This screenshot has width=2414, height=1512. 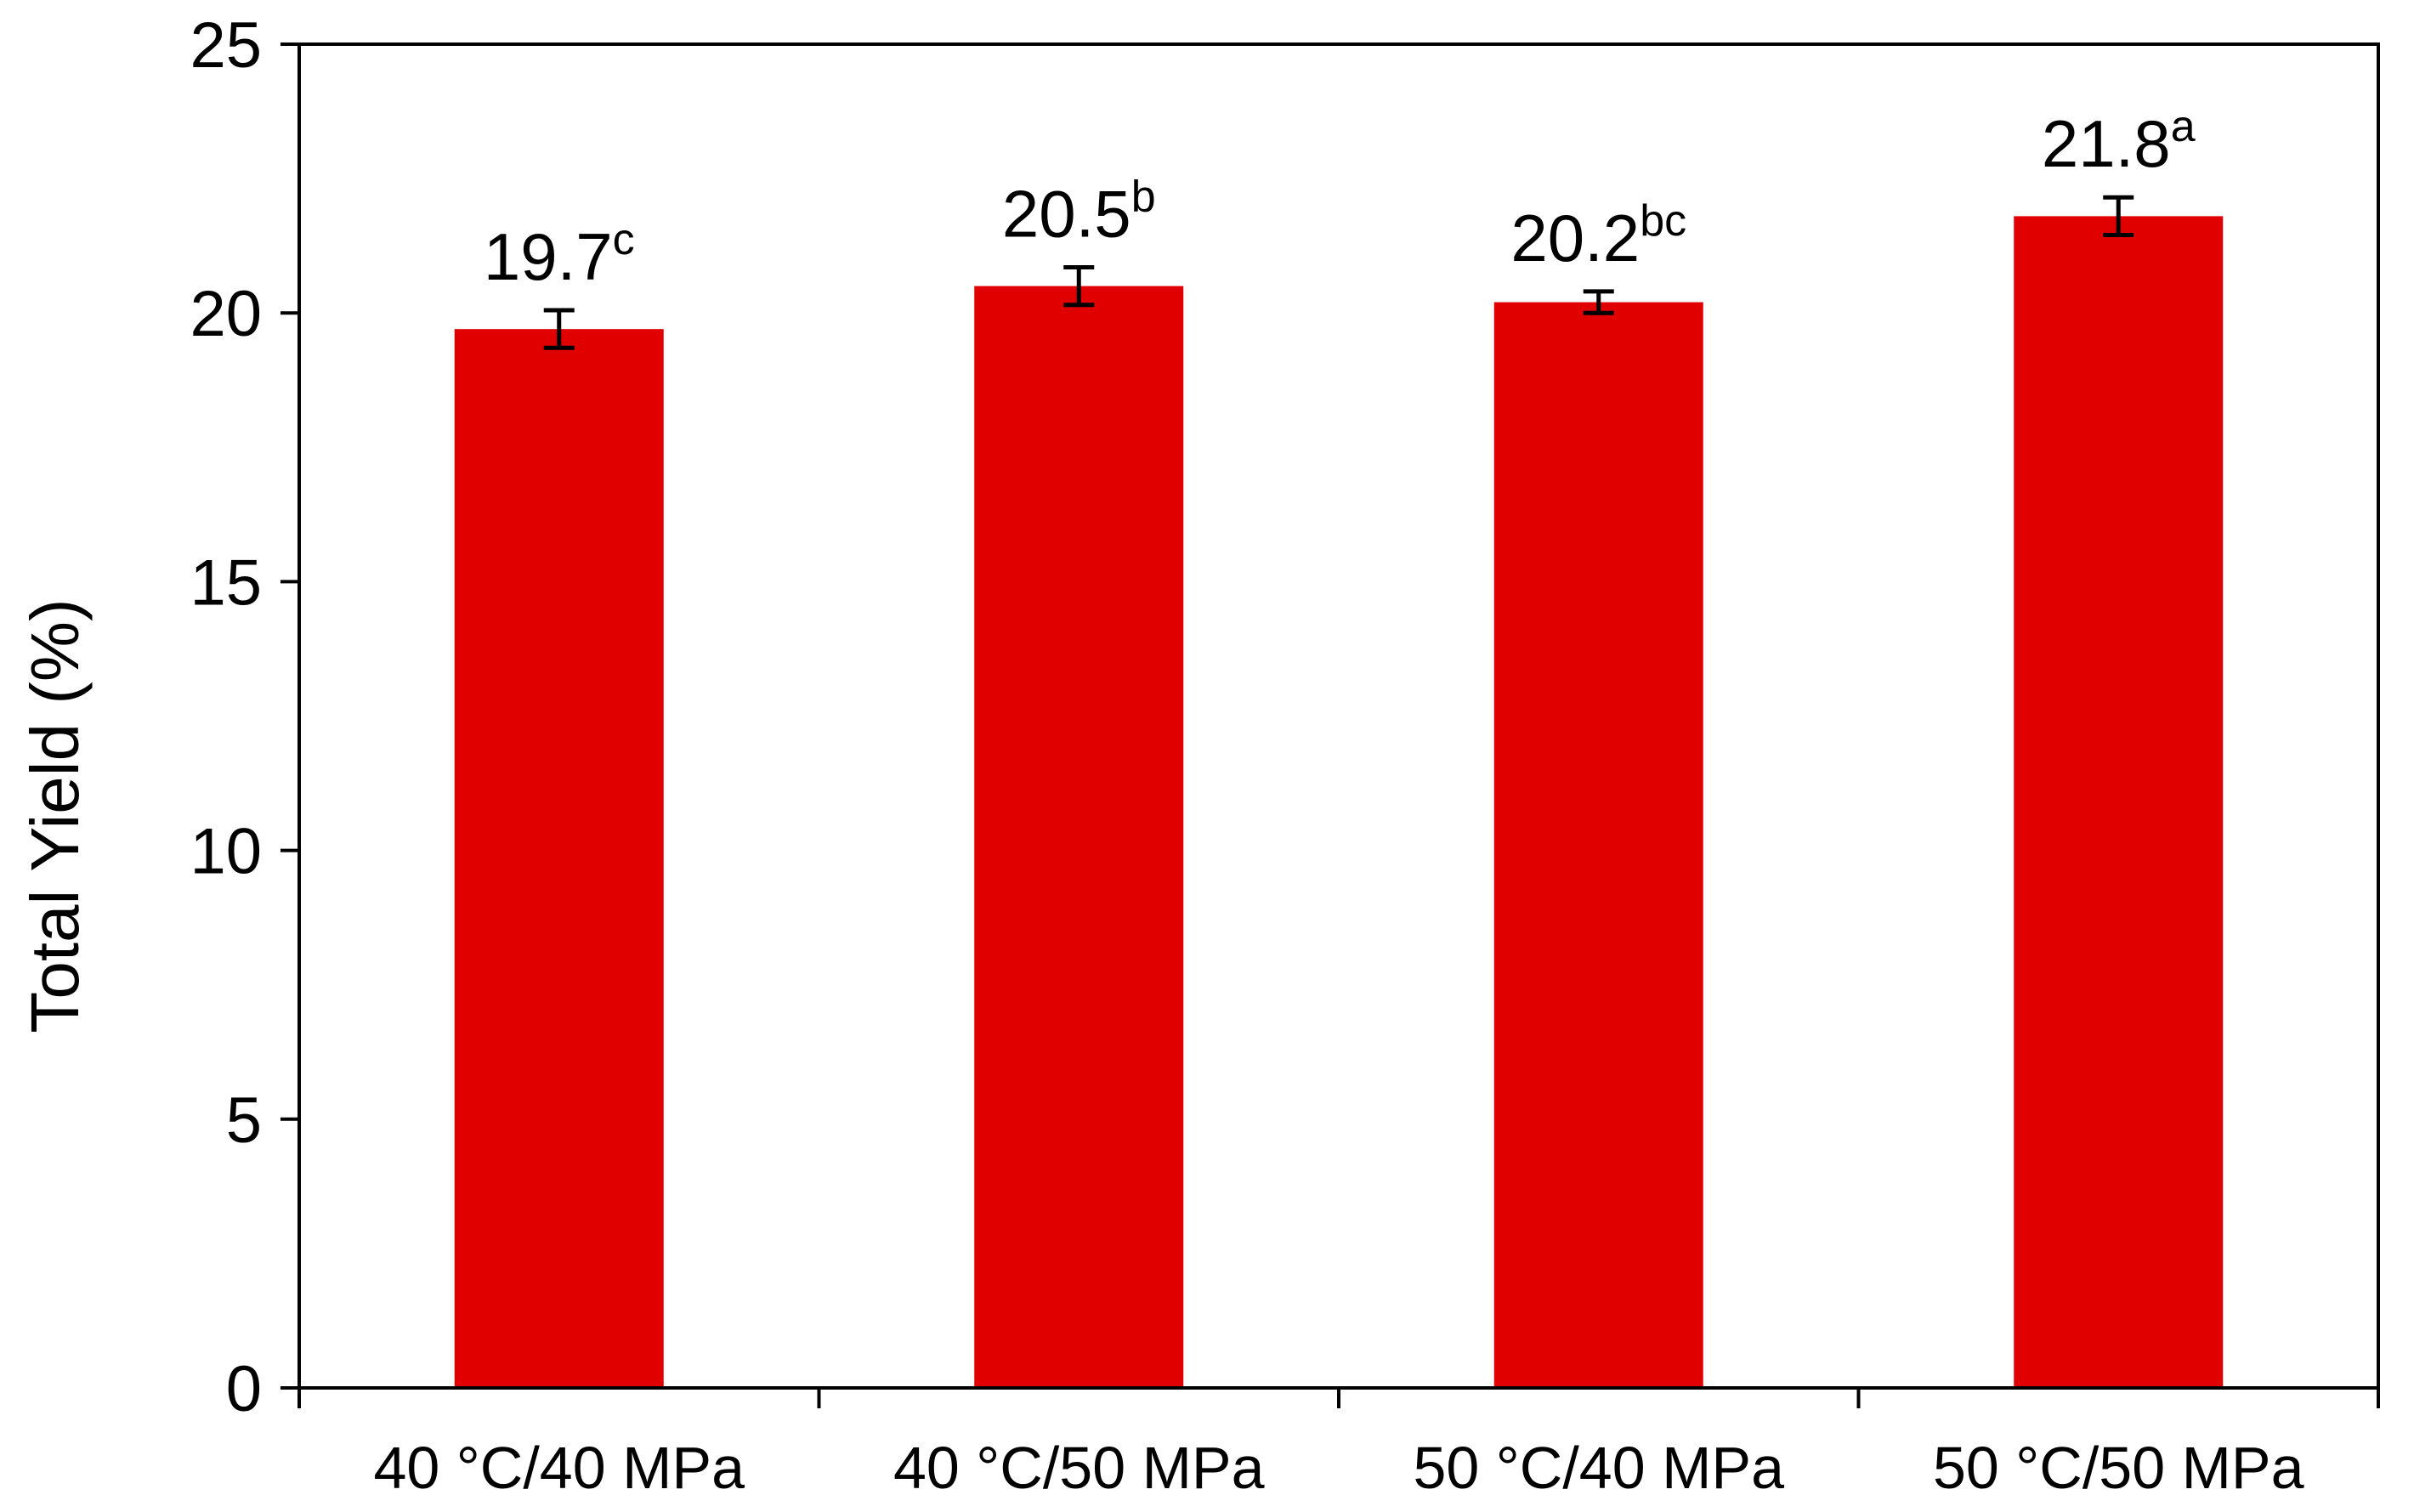 I want to click on data-label-superscript: c, so click(x=624, y=239).